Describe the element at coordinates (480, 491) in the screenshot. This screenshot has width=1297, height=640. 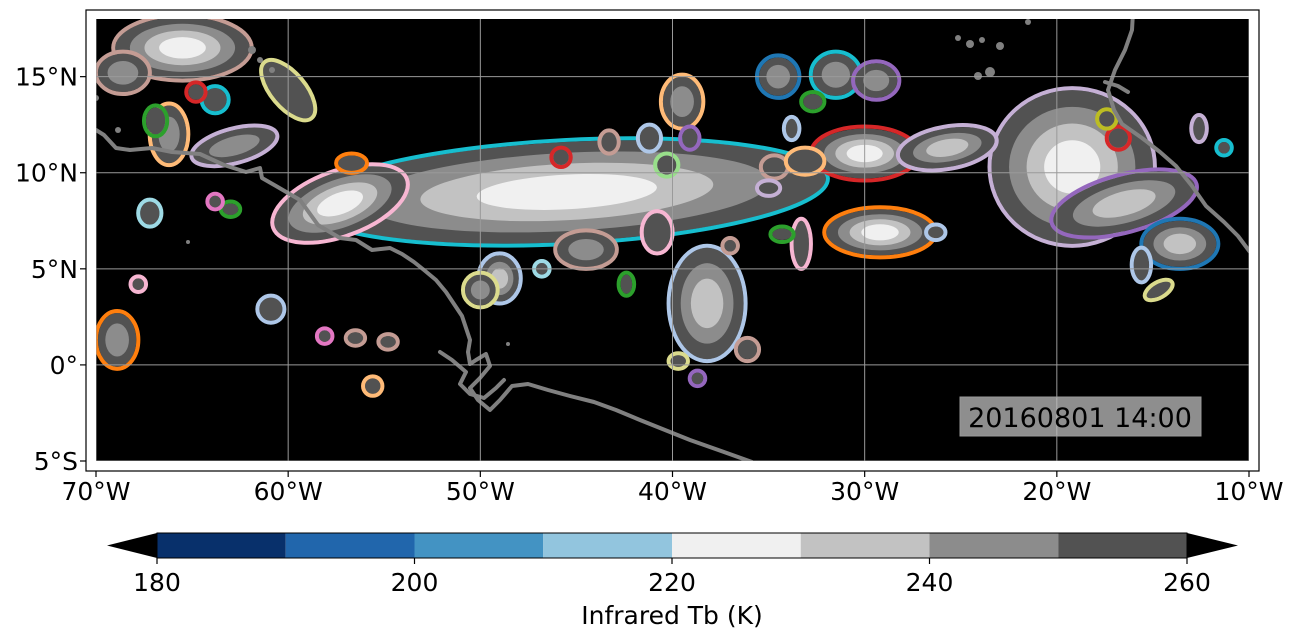
I see `x-tick-label: 50°W` at that location.